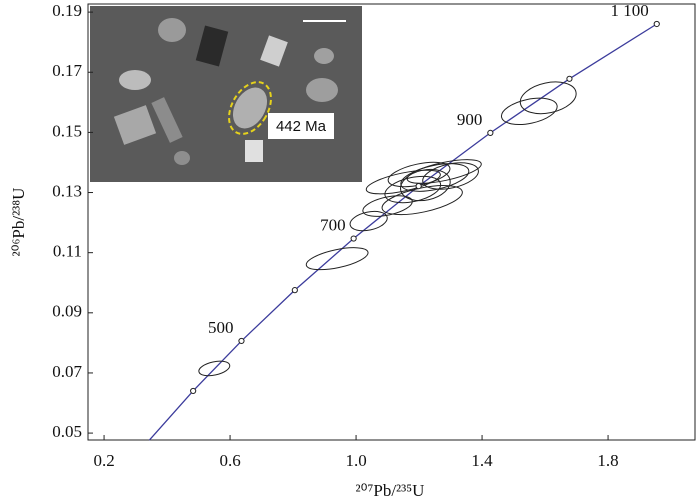 The image size is (700, 503). I want to click on x-tick-label: 1.0, so click(355, 460).